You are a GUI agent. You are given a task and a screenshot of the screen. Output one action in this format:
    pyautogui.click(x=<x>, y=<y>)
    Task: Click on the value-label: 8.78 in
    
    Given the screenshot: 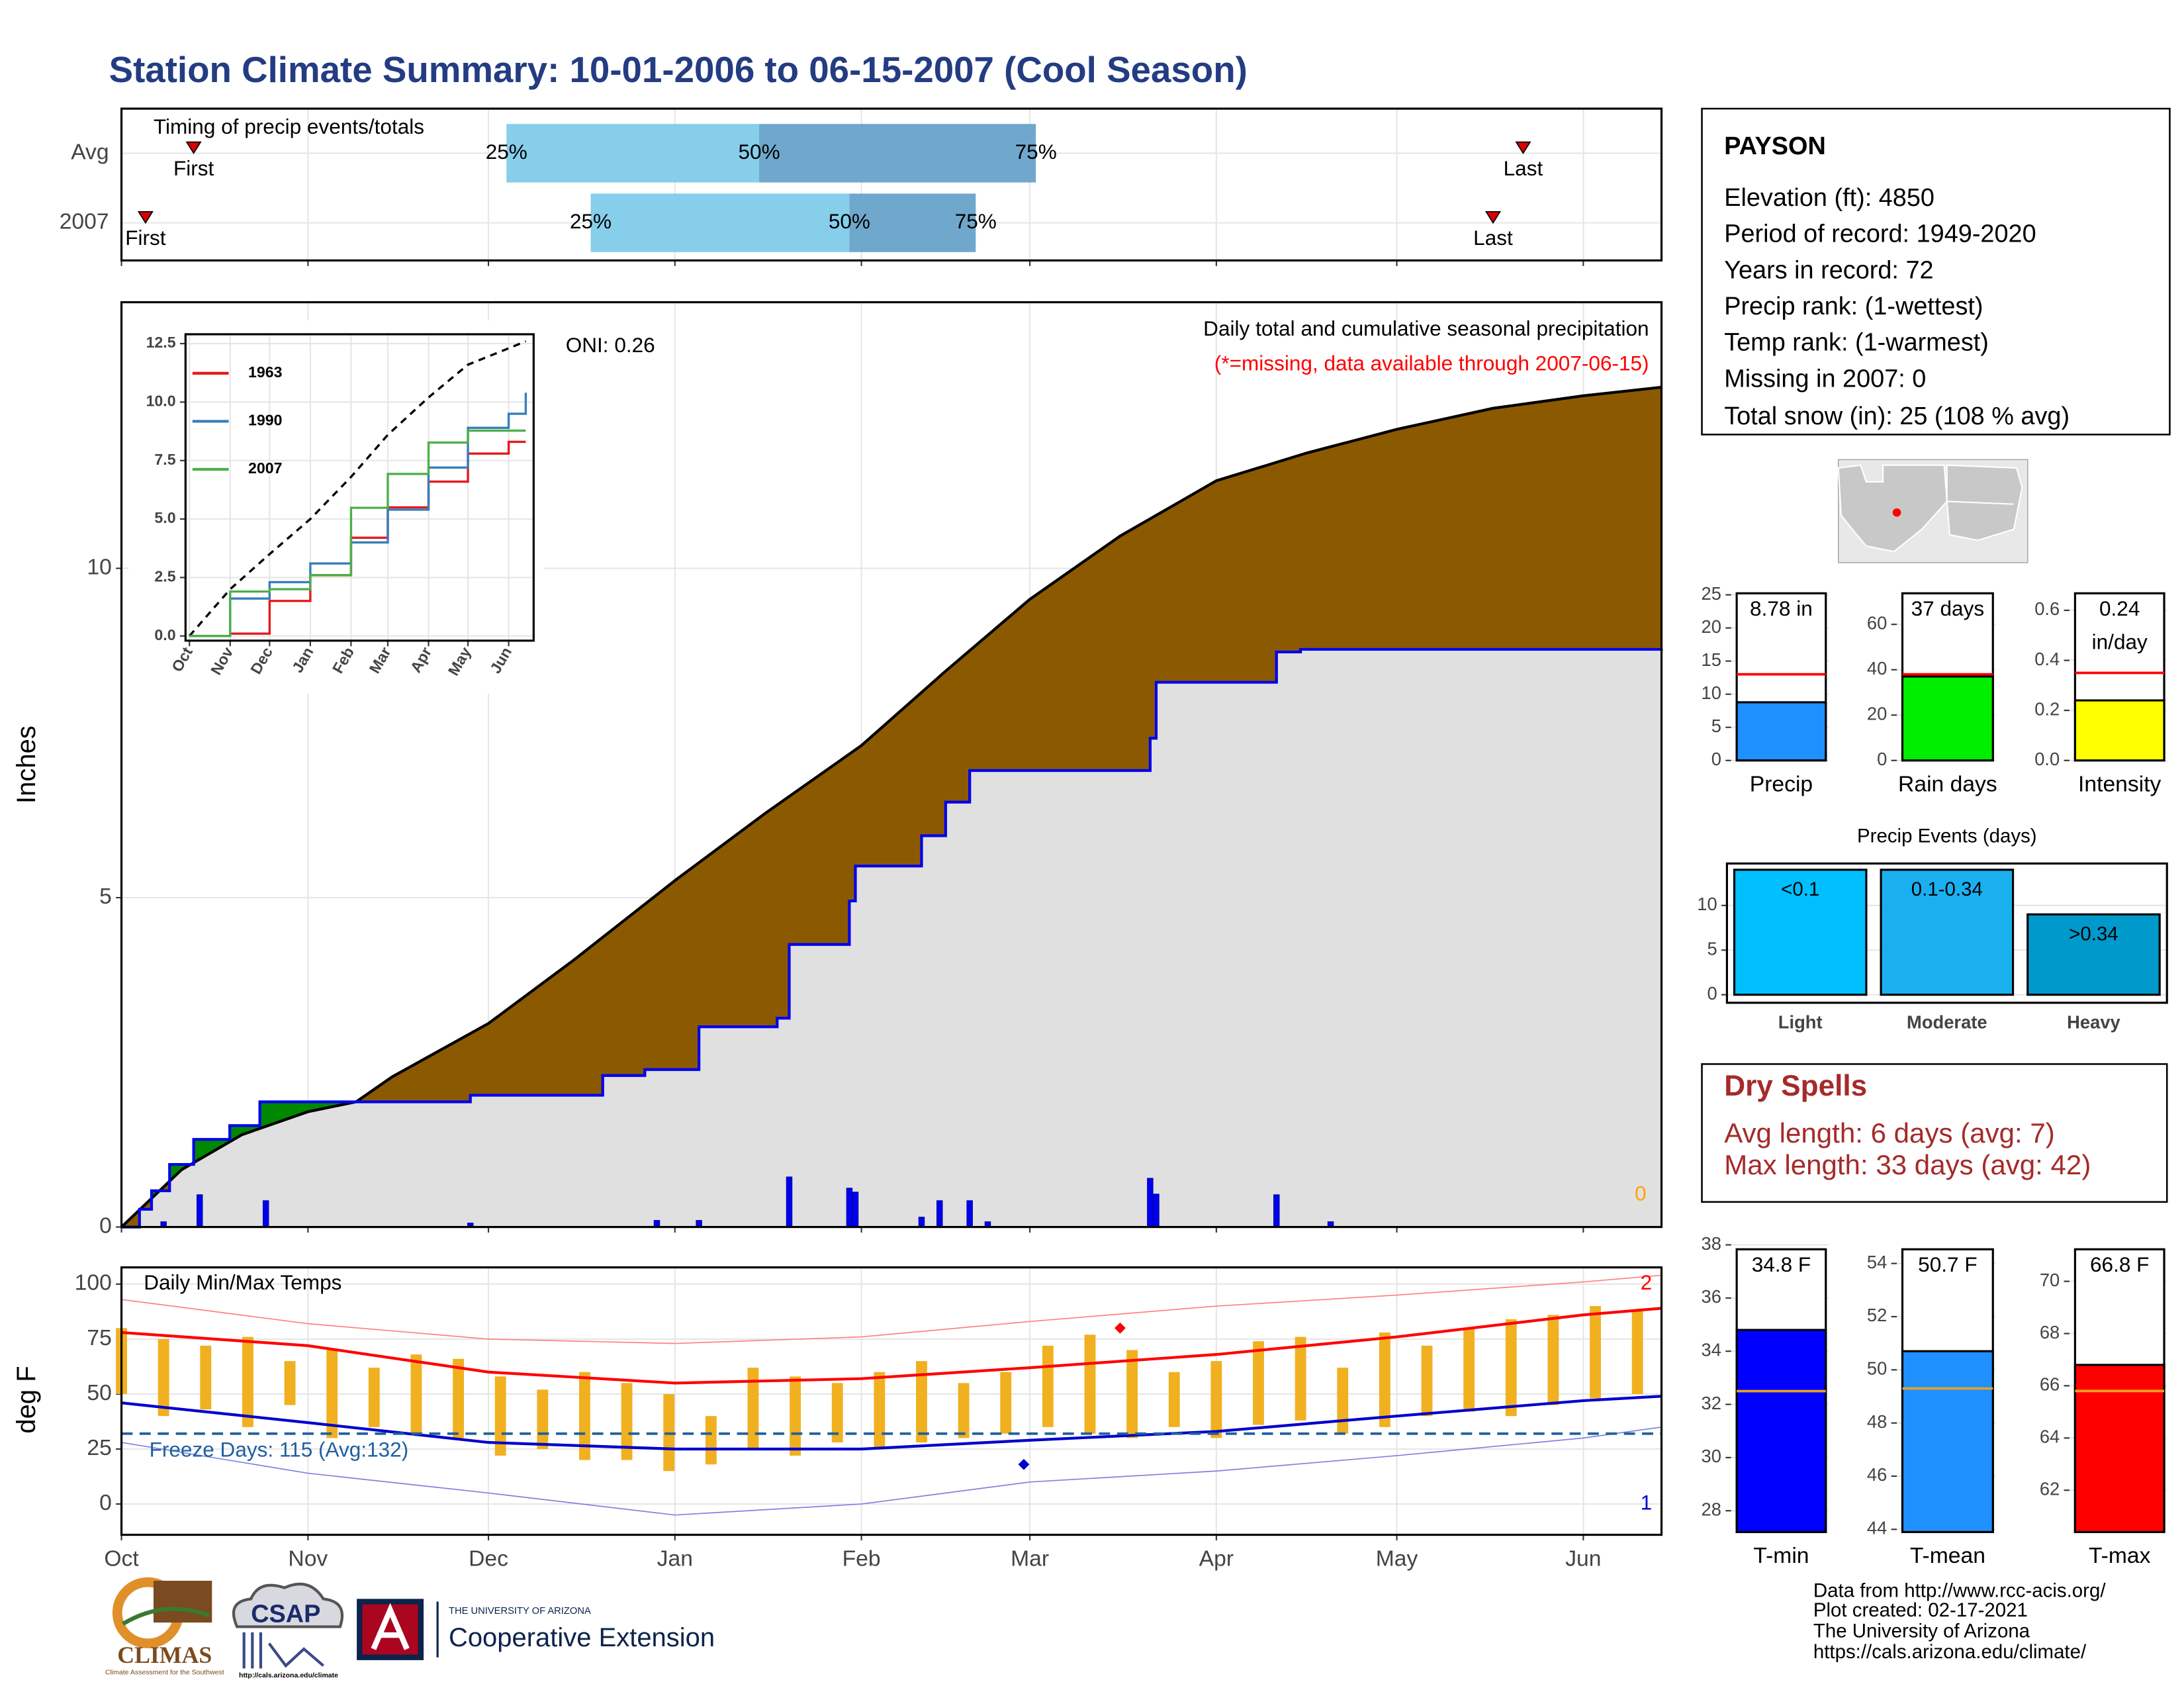 What is the action you would take?
    pyautogui.click(x=1781, y=609)
    